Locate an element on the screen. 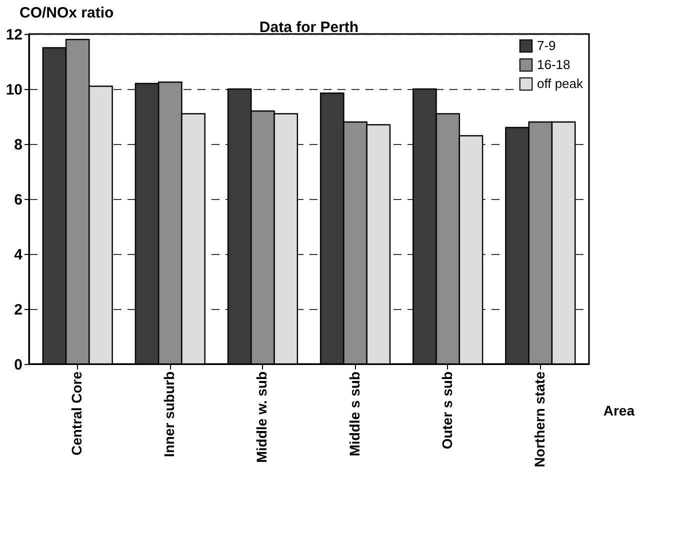 The height and width of the screenshot is (541, 699). x-tick-label: Middle s sub is located at coordinates (354, 414).